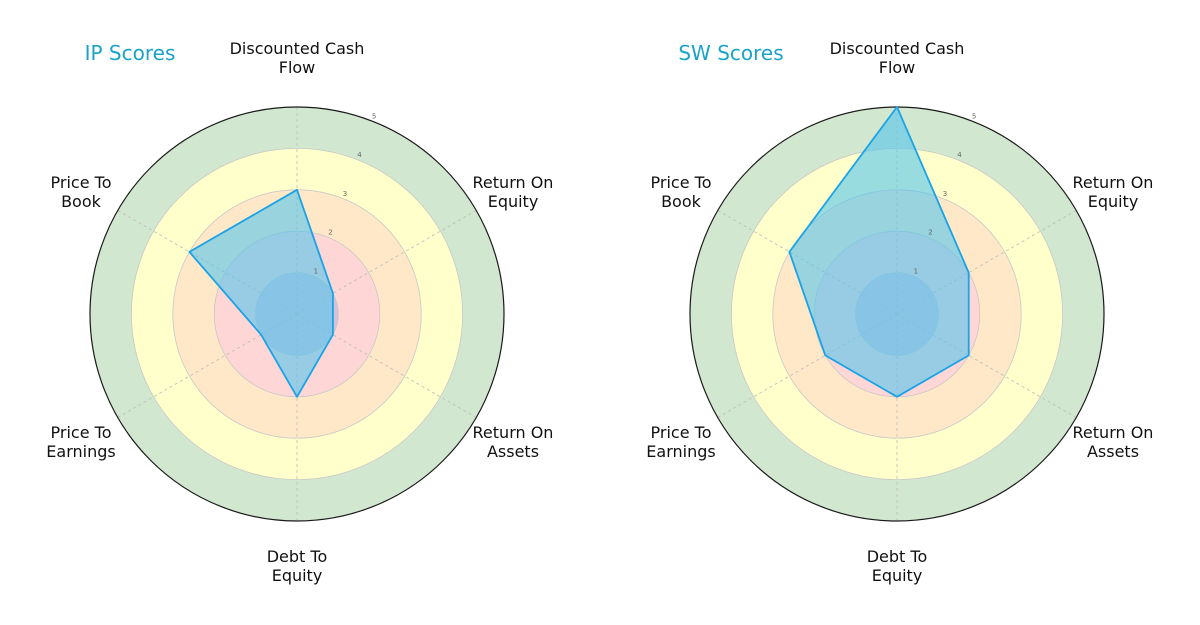 This screenshot has width=1200, height=625. I want to click on chart-title: IP Scores, so click(130, 53).